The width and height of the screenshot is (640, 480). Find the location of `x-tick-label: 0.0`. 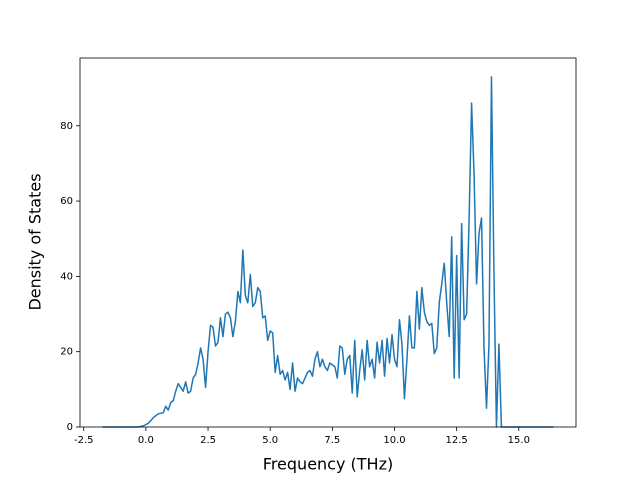

x-tick-label: 0.0 is located at coordinates (146, 440).